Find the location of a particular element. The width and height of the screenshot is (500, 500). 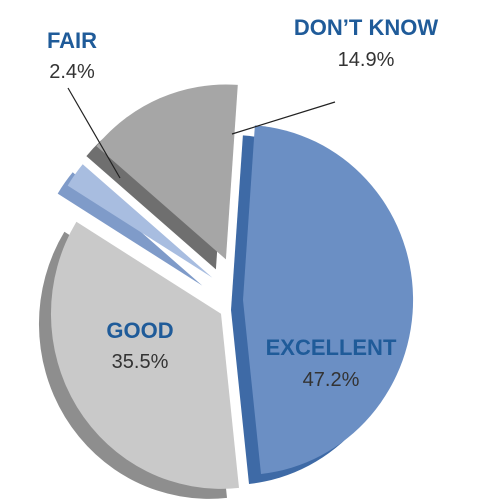

leader-line-dont-know is located at coordinates (283, 118).